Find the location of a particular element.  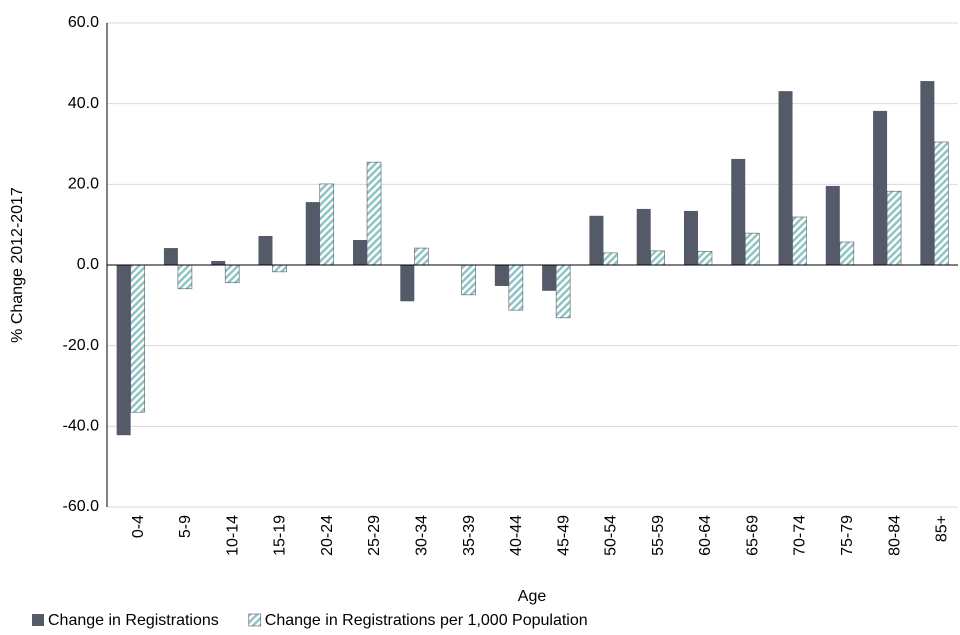

x-tick-label: 85+ is located at coordinates (942, 528).